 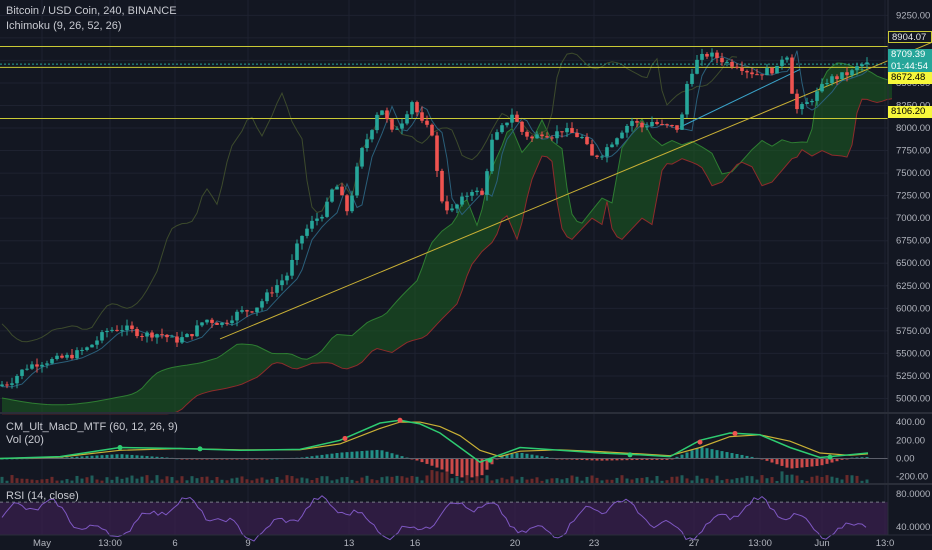 I want to click on volume-title: Vol (20), so click(x=25, y=440).